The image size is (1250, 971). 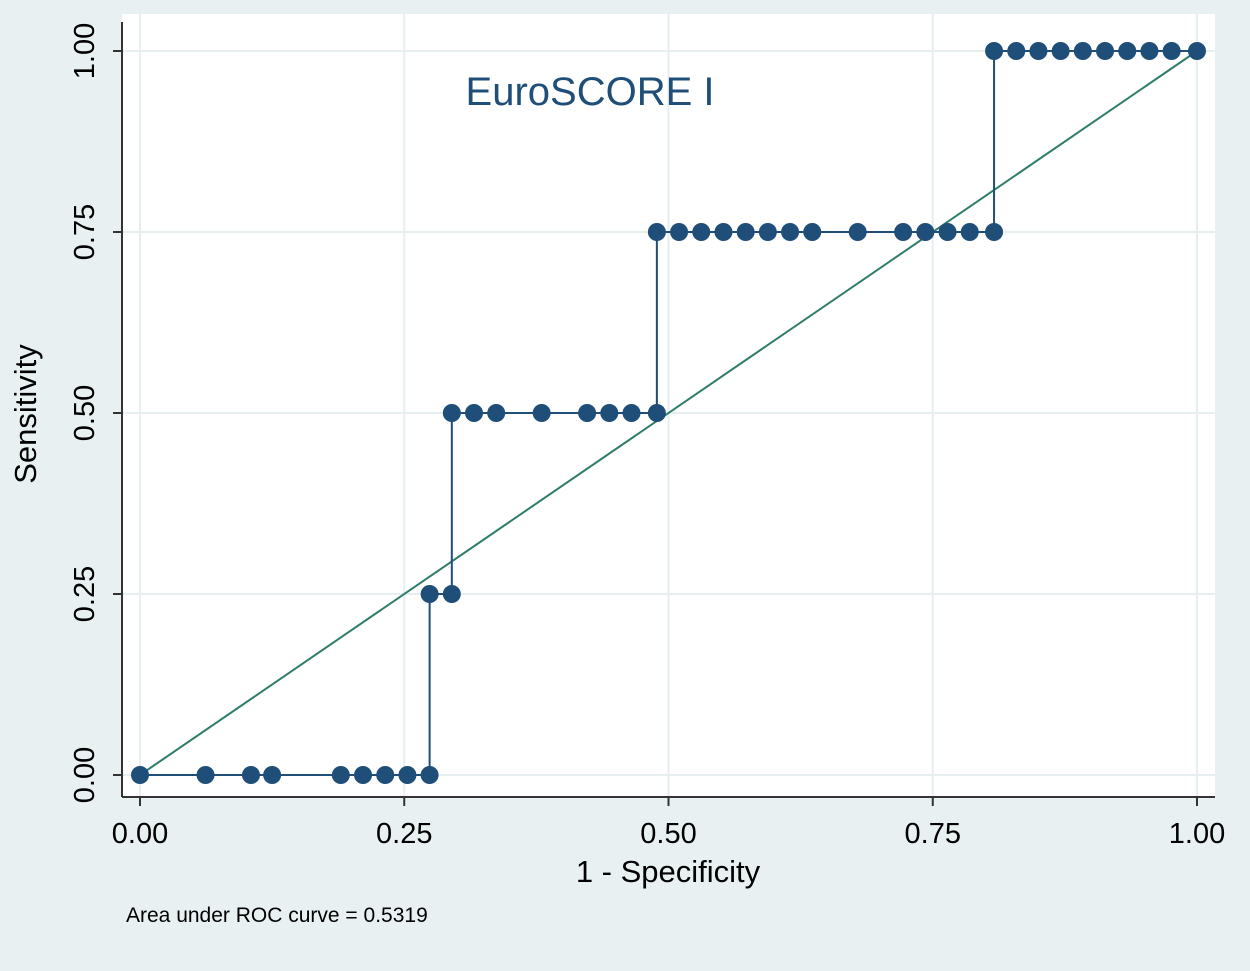 What do you see at coordinates (85, 413) in the screenshot?
I see `y-tick-label: 0.50` at bounding box center [85, 413].